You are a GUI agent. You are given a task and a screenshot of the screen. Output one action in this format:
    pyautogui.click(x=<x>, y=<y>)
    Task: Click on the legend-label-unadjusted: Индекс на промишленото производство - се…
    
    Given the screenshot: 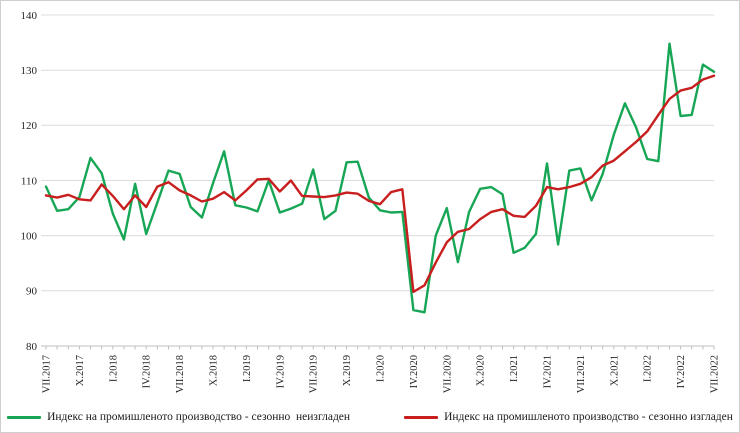 What is the action you would take?
    pyautogui.click(x=199, y=417)
    